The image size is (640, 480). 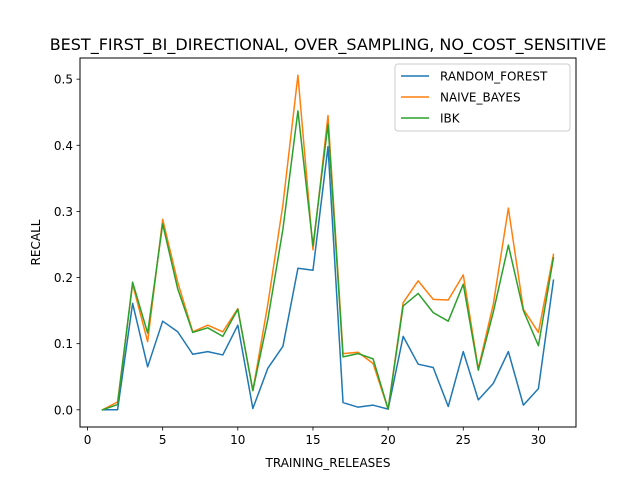 I want to click on x-axis: 0 5 10 15 20 25 30, so click(x=315, y=437).